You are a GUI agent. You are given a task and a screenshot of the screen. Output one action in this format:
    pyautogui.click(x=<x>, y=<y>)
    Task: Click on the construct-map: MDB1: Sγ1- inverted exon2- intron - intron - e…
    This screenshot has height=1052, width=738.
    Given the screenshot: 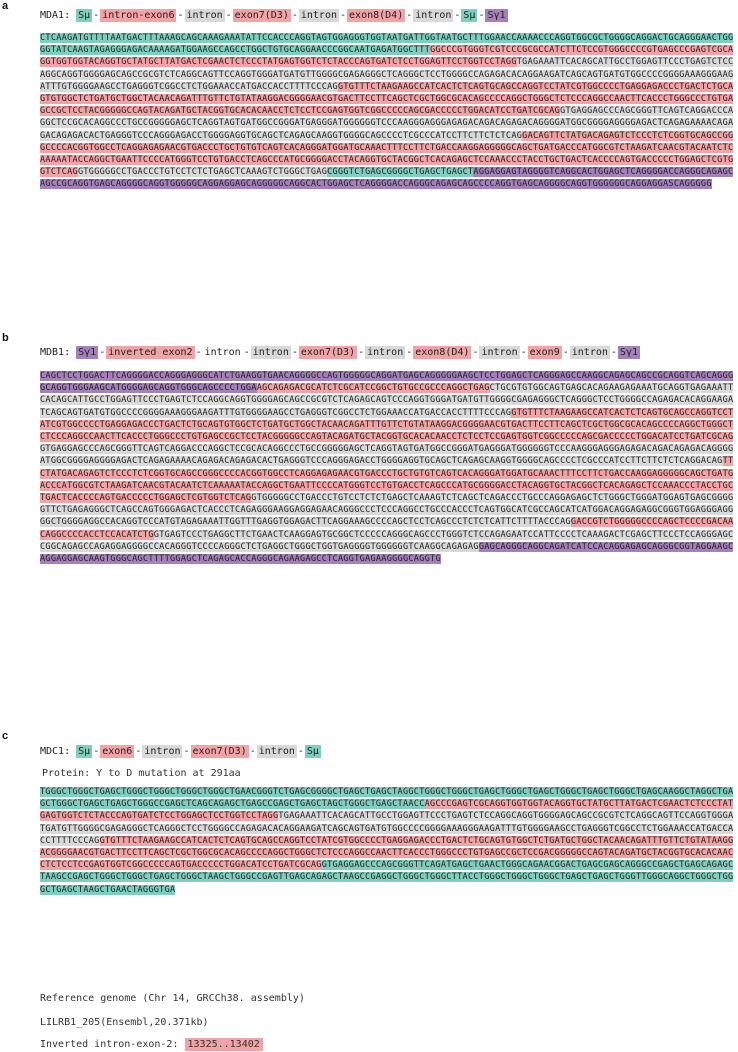 What is the action you would take?
    pyautogui.click(x=340, y=352)
    